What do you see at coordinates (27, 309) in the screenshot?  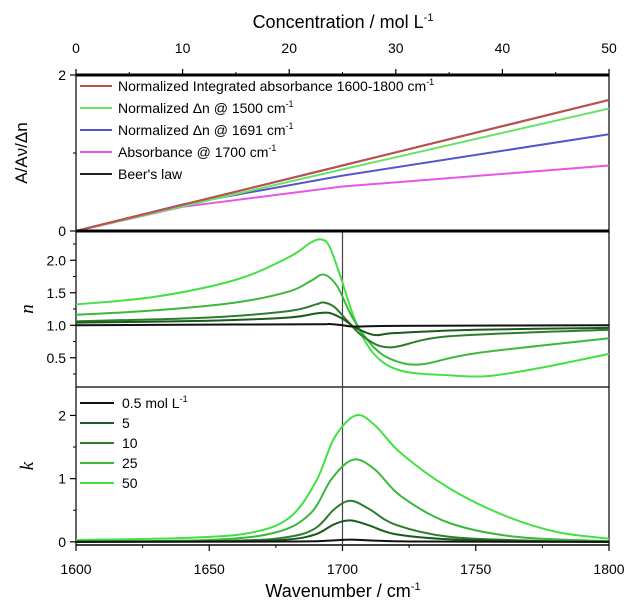 I see `middle-y-axis-title: n` at bounding box center [27, 309].